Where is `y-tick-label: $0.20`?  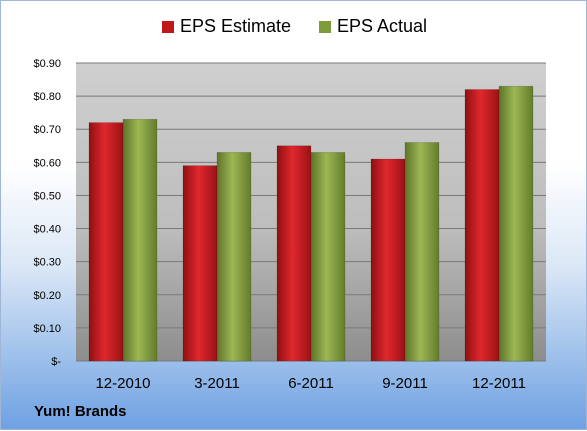
y-tick-label: $0.20 is located at coordinates (47, 296).